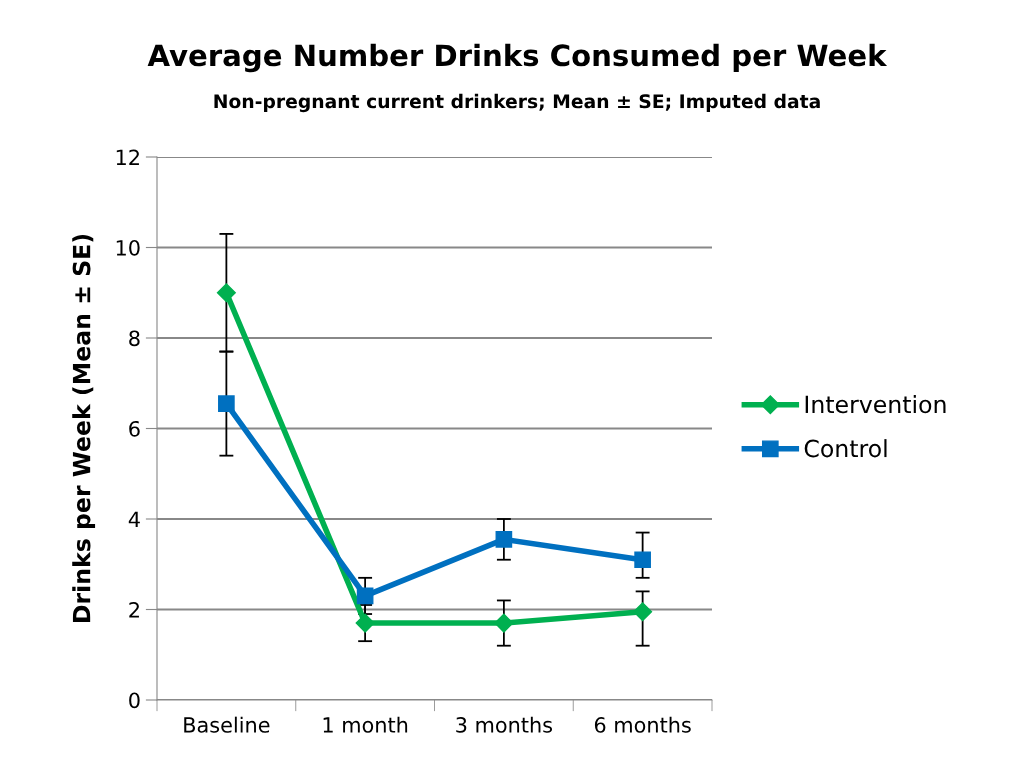  Describe the element at coordinates (84, 428) in the screenshot. I see `y-axis-title: Drinks per Week (Mean ± SE)` at that location.